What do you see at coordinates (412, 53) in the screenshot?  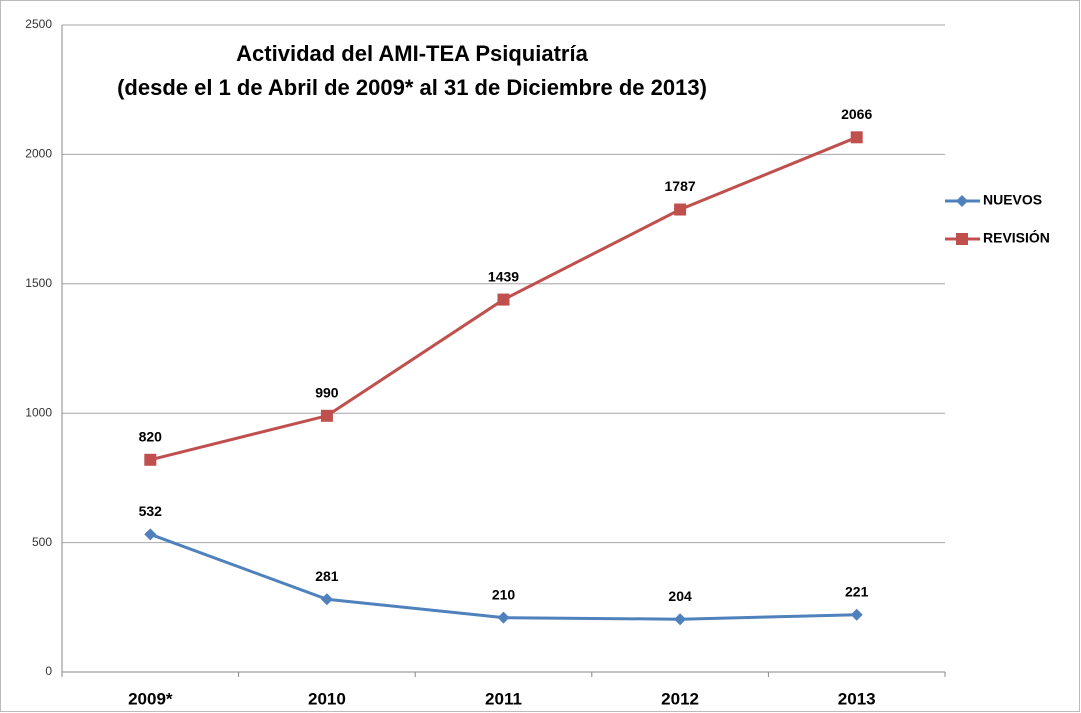 I see `chart-title: Actividad del AMI-TEA Psiquiatría` at bounding box center [412, 53].